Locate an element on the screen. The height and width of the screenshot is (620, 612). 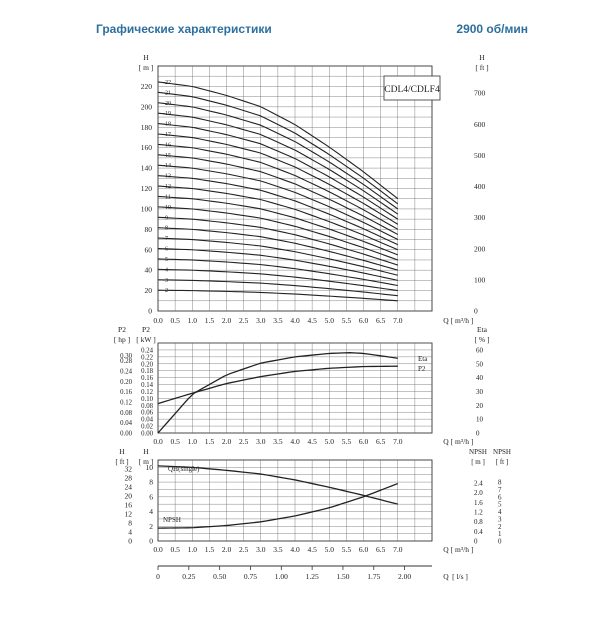
power-kw-tick-label: 0.02 is located at coordinates (147, 427).